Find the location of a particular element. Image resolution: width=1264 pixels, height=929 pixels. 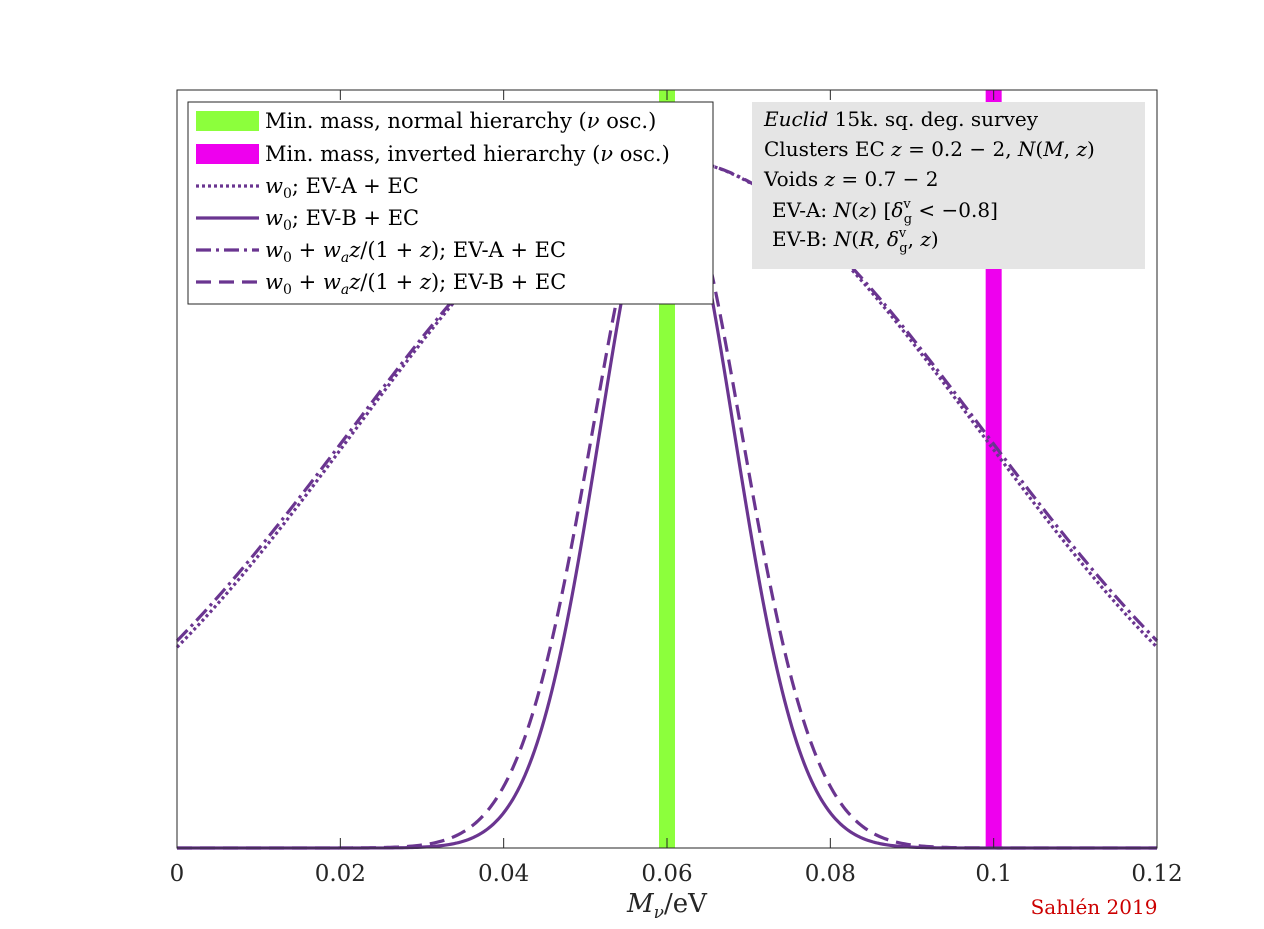

annotation-line-1: Euclid 15k. sq. deg. survey is located at coordinates (901, 119).